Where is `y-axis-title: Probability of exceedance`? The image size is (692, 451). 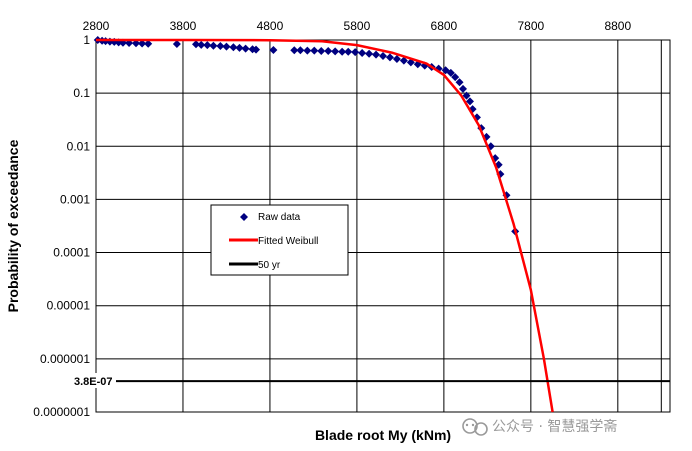
y-axis-title: Probability of exceedance is located at coordinates (13, 225).